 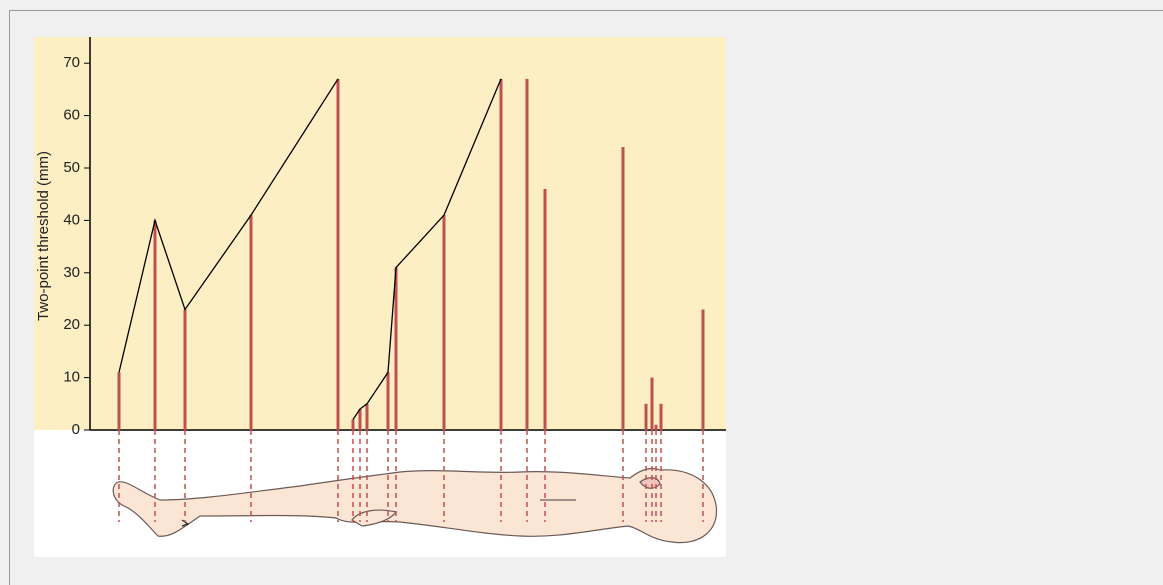 What do you see at coordinates (71, 324) in the screenshot?
I see `y-tick-label: 20` at bounding box center [71, 324].